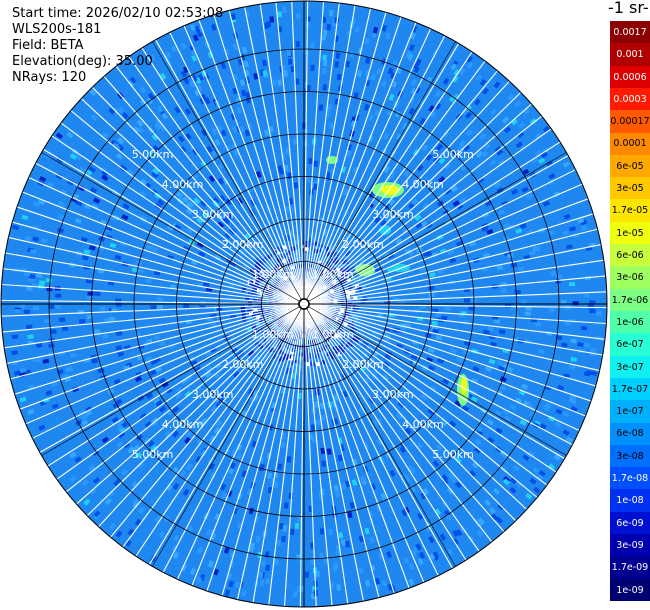 The image size is (650, 610). Describe the element at coordinates (82, 61) in the screenshot. I see `elevation-label: Elevation(deg): 35.00` at that location.